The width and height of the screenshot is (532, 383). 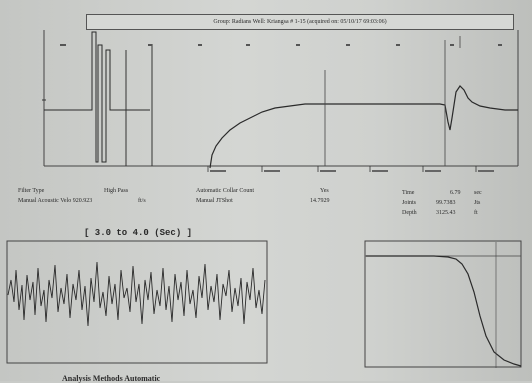 What do you see at coordinates (111, 378) in the screenshot?
I see `analysis-method-label: Analysis Methods Automatic` at bounding box center [111, 378].